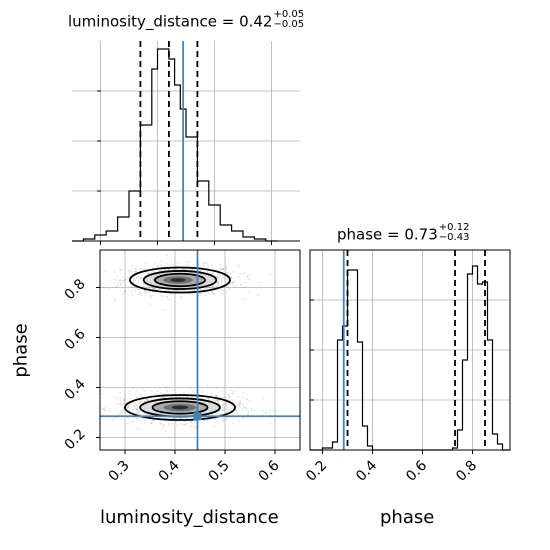 The image size is (550, 550). I want to click on br-histogram-step, so click(410, 358).